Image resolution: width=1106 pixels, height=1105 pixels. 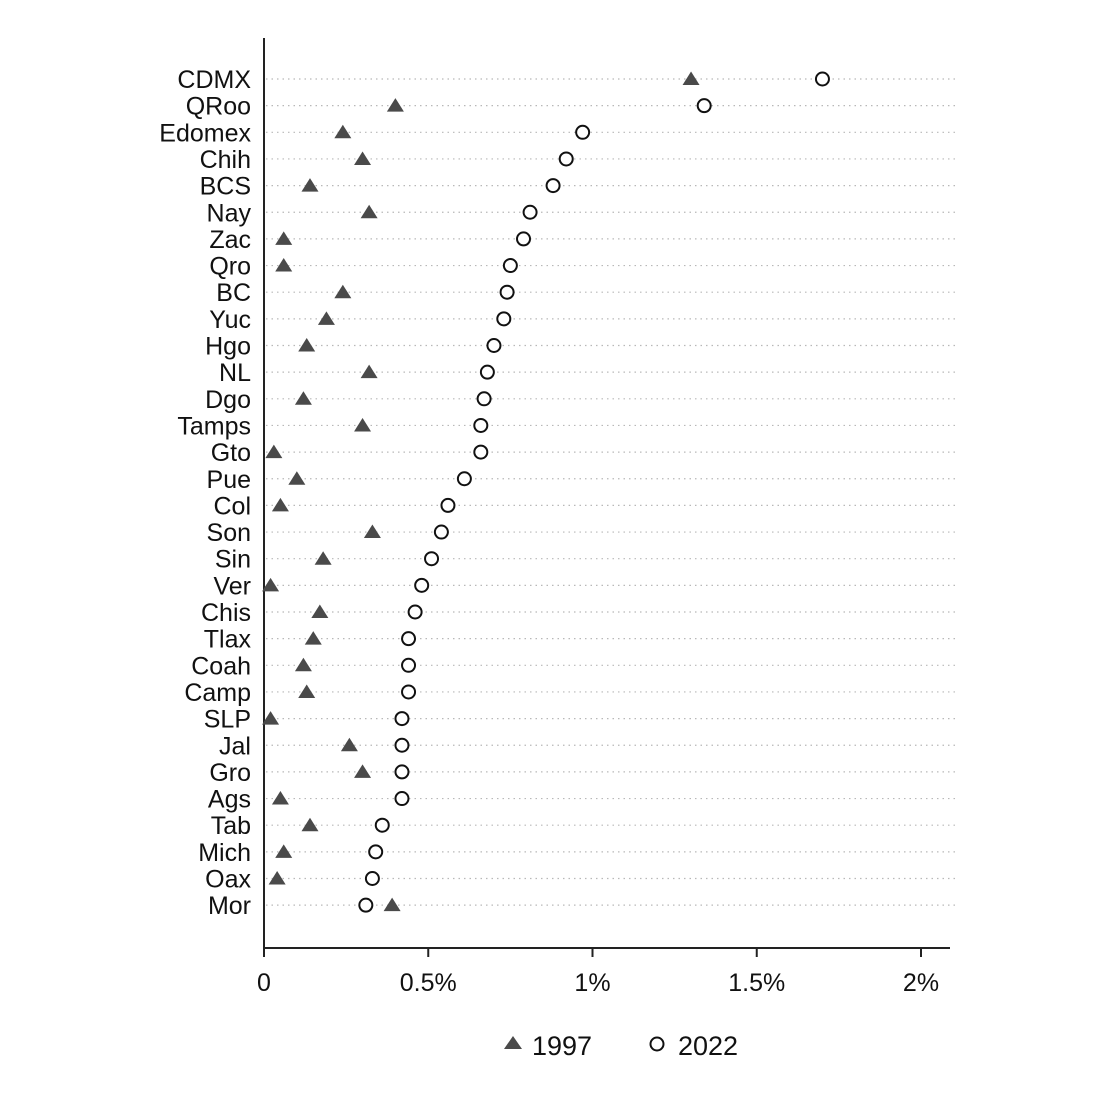 What do you see at coordinates (598, 972) in the screenshot?
I see `x-ticks-group: 0 0.5% 1% 1.5% 2%` at bounding box center [598, 972].